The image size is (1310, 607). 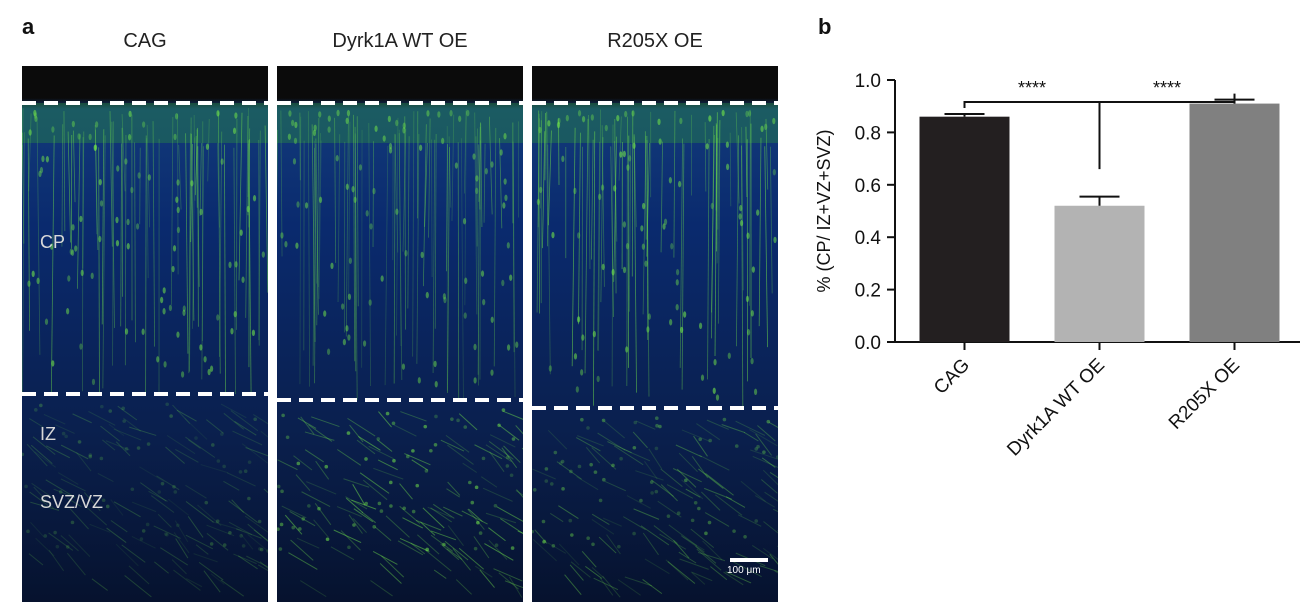 I want to click on significance-label-0: ****, so click(x=1032, y=88).